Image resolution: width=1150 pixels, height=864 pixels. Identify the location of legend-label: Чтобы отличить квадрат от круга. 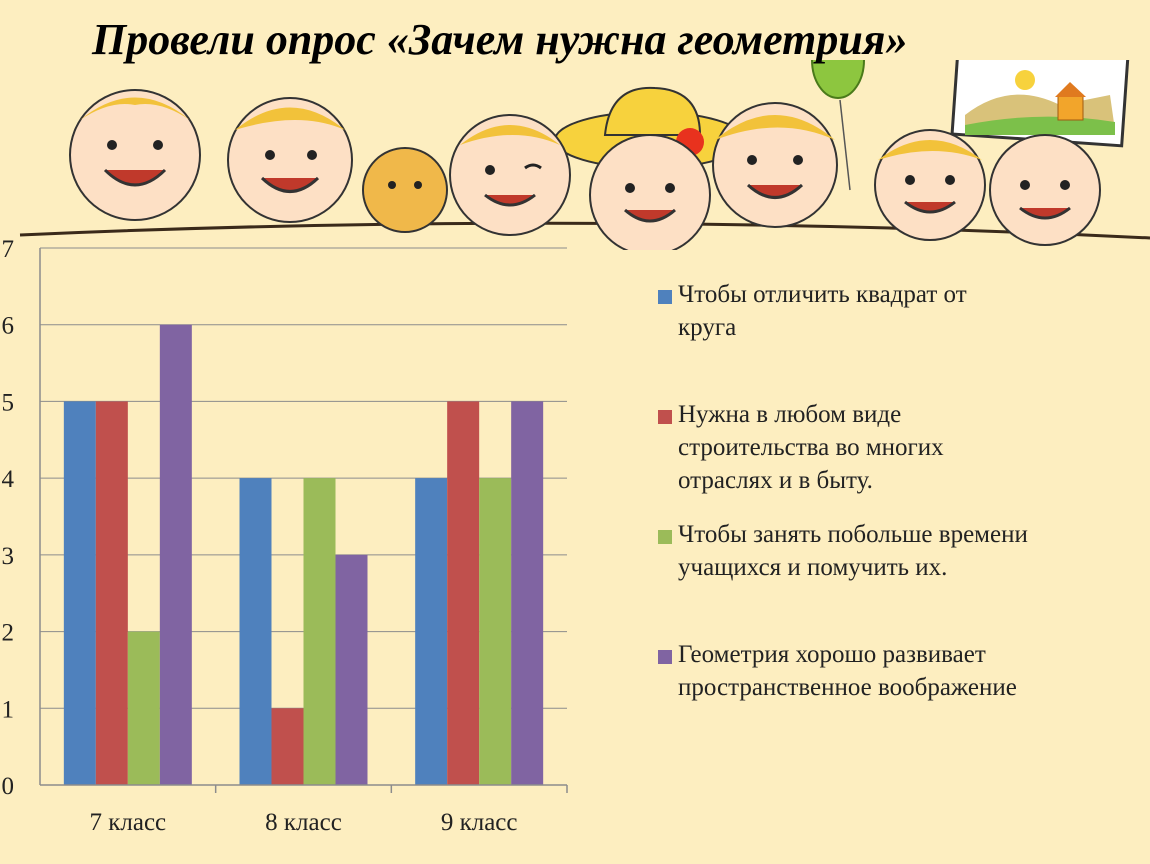
(822, 311).